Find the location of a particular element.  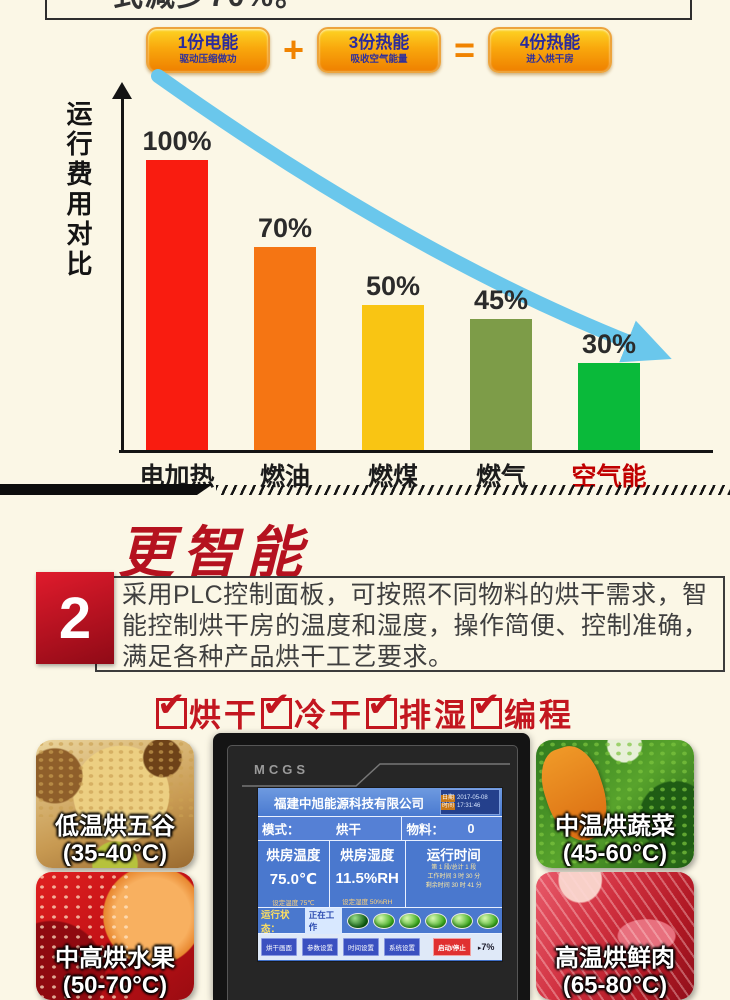

screen-button-2: 参数设置 is located at coordinates (320, 947).